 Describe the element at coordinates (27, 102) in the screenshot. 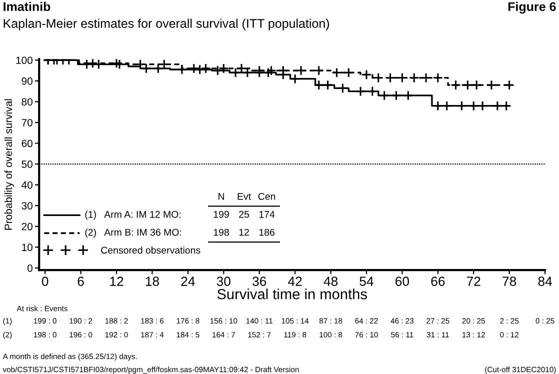

I see `y-tick-label: 80` at that location.